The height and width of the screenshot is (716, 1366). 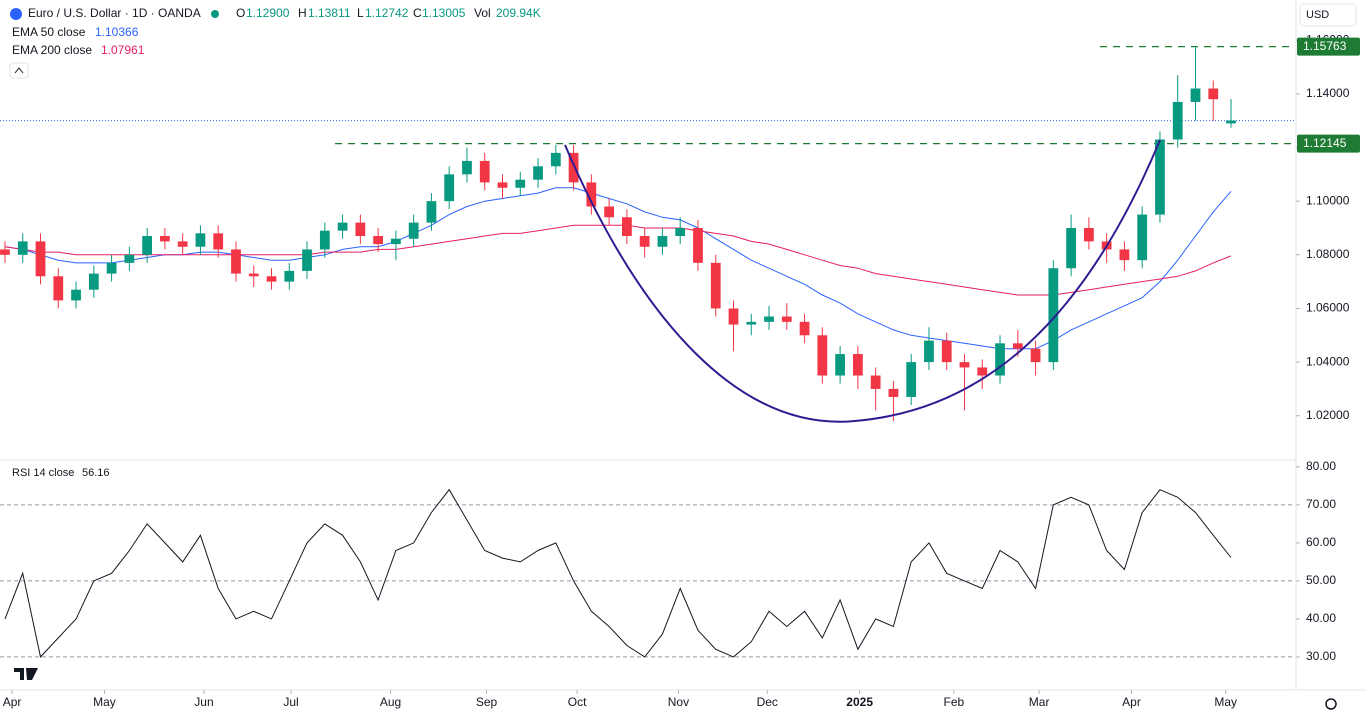 I want to click on y-tick-label: 70.00, so click(x=1321, y=504).